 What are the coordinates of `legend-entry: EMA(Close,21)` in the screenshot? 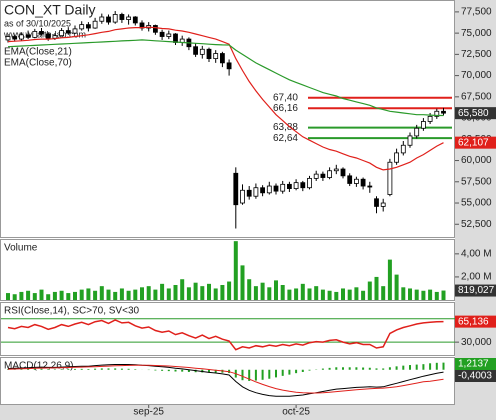 It's located at (38, 52).